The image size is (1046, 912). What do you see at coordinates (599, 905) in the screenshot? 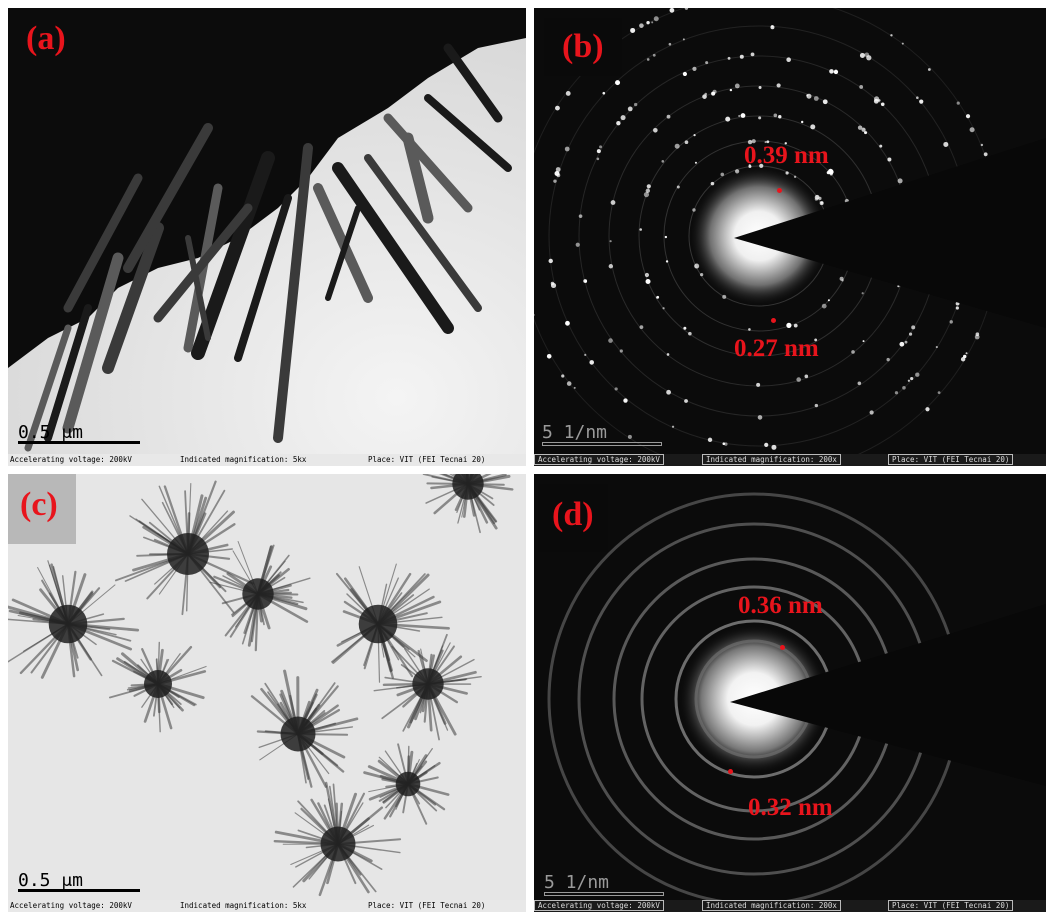
I see `panel-d-voltage: Accelerating voltage: 200kV` at bounding box center [599, 905].